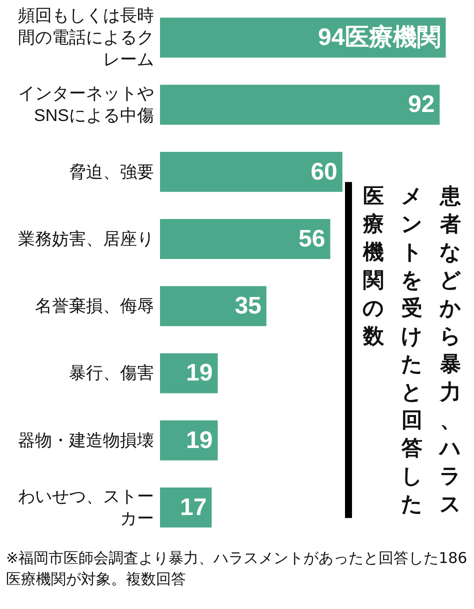 The height and width of the screenshot is (609, 474). I want to click on data-label: 35, so click(248, 306).